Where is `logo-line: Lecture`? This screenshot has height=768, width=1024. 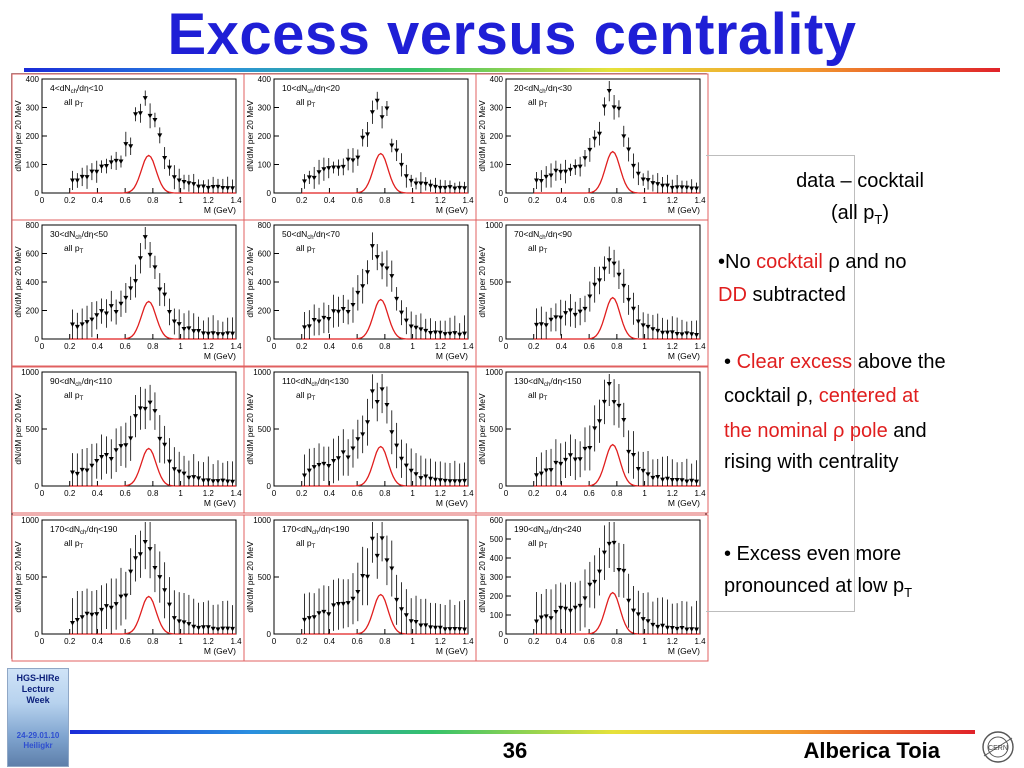
logo-line: Lecture is located at coordinates (38, 689).